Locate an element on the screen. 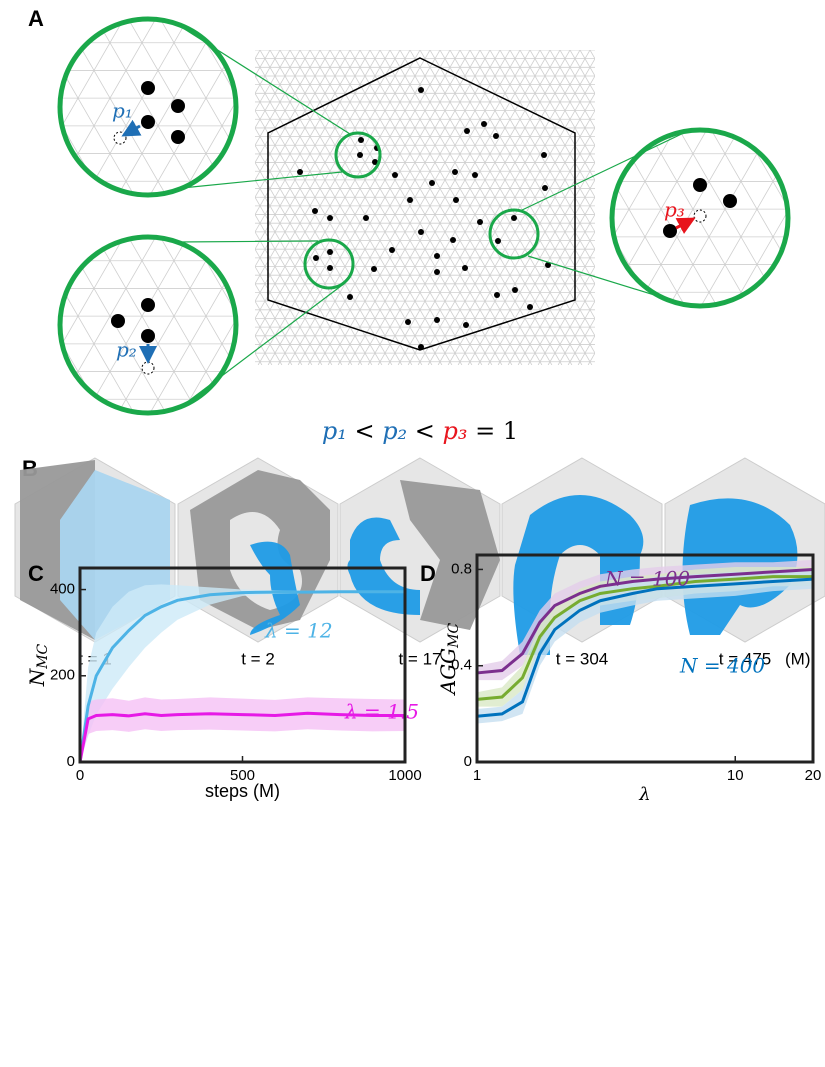 This screenshot has width=825, height=1067. ineq-part: p₁ is located at coordinates (334, 431).